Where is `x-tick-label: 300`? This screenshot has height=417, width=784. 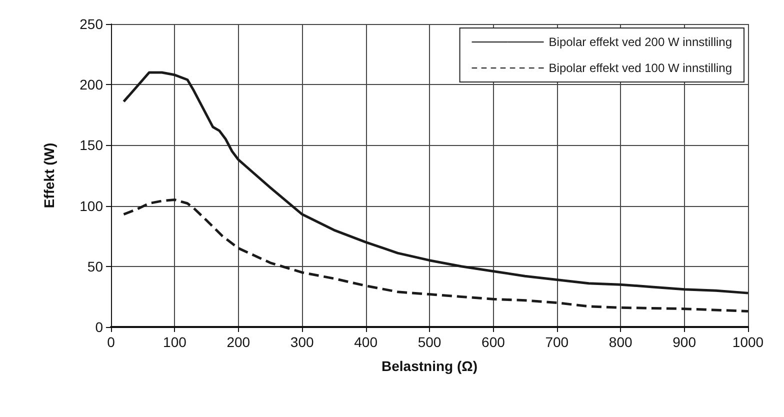
x-tick-label: 300 is located at coordinates (302, 342).